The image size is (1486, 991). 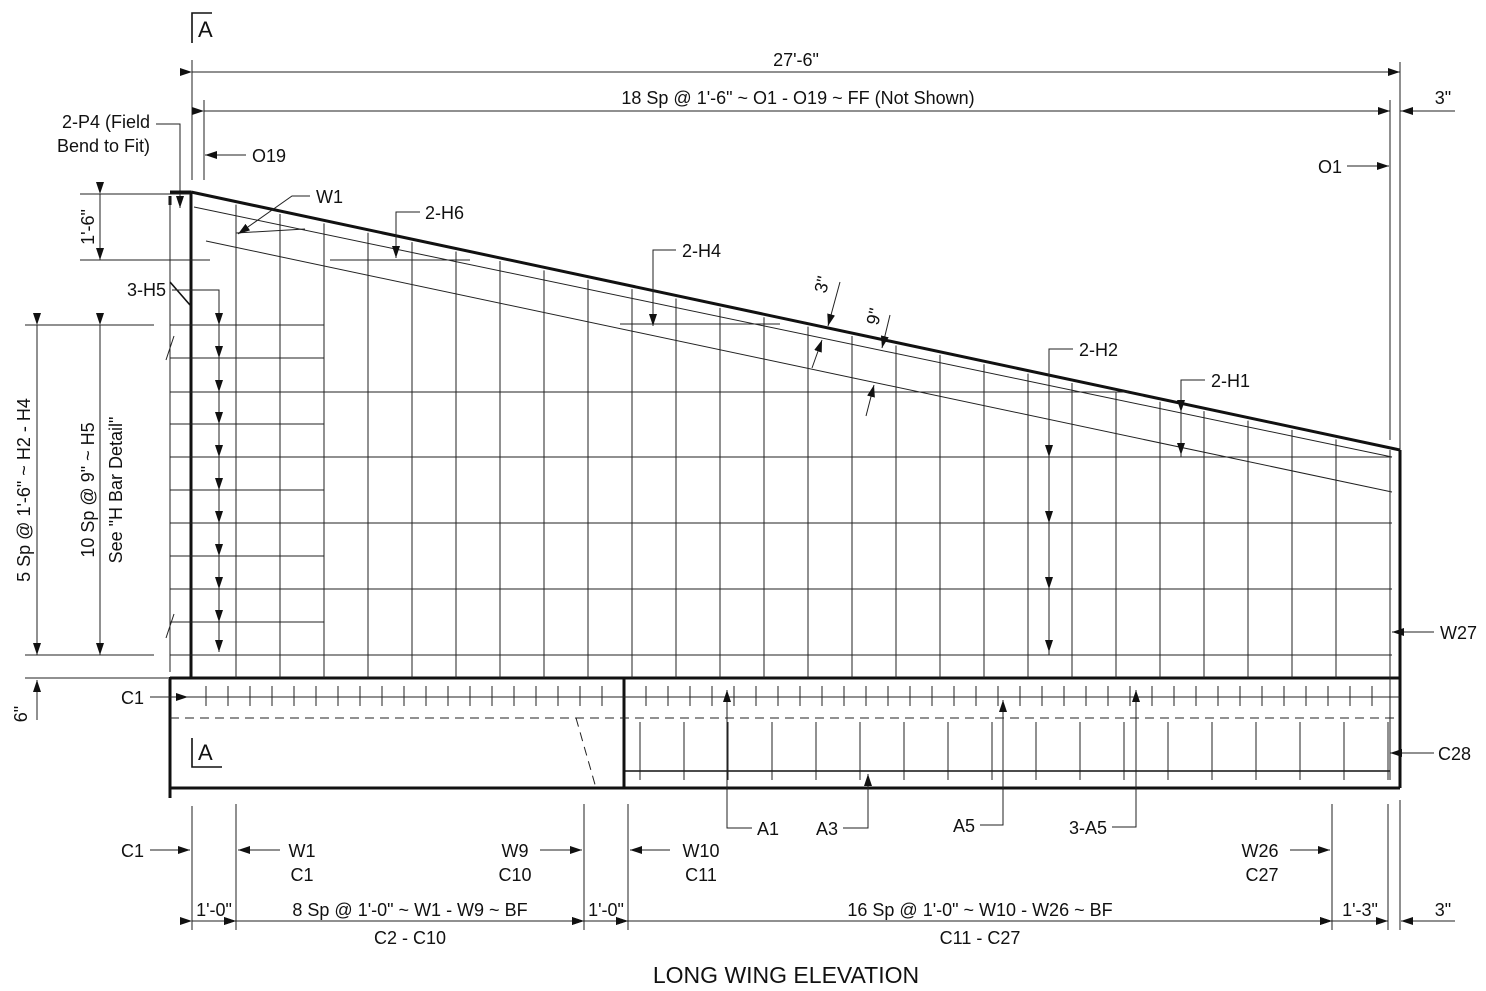 I want to click on h5-callout: 3-H5, so click(x=173, y=465).